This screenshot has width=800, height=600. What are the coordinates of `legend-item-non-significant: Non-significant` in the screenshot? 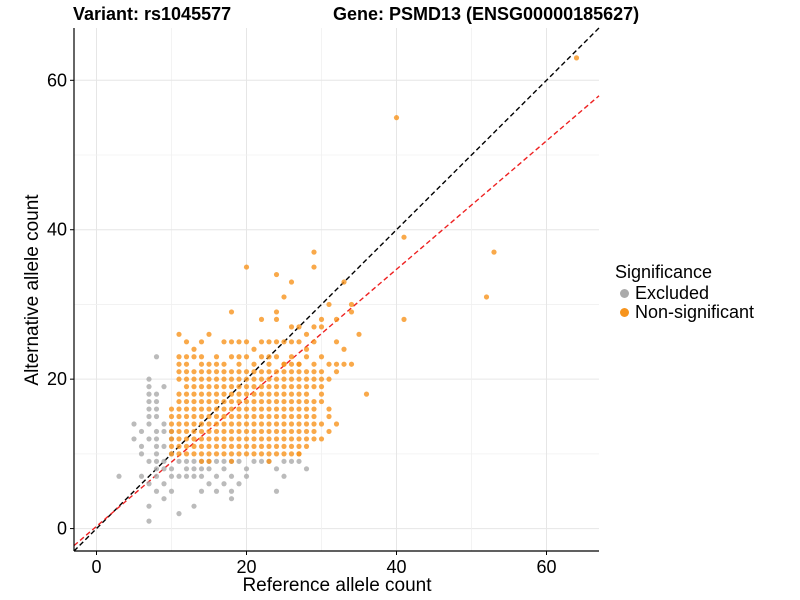 It's located at (684, 312).